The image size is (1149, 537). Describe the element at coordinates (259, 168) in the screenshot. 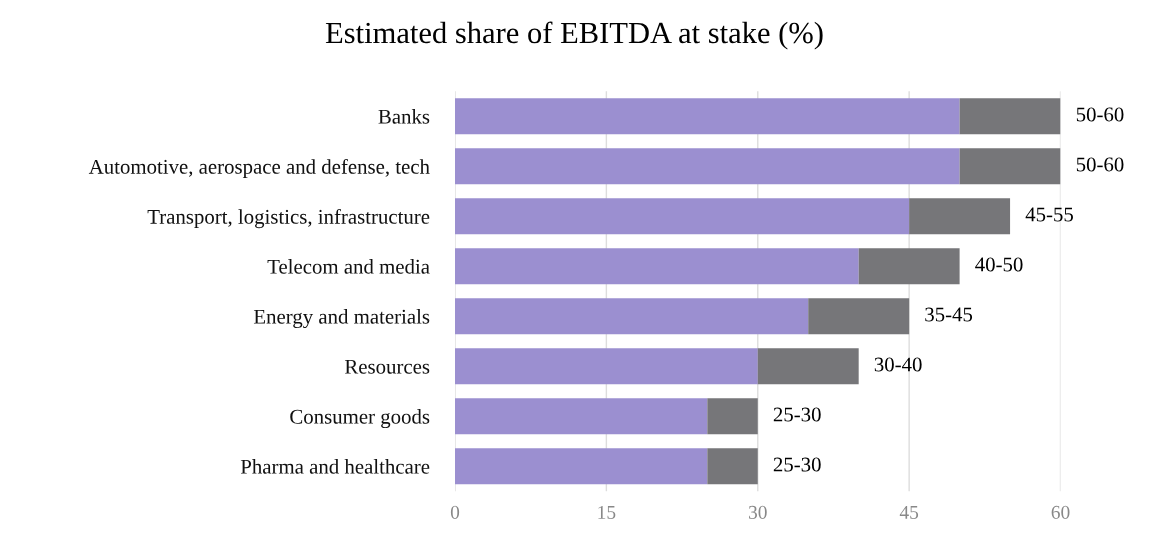

I see `y-tick-label: Automotive, aerospace and defense, tech` at that location.